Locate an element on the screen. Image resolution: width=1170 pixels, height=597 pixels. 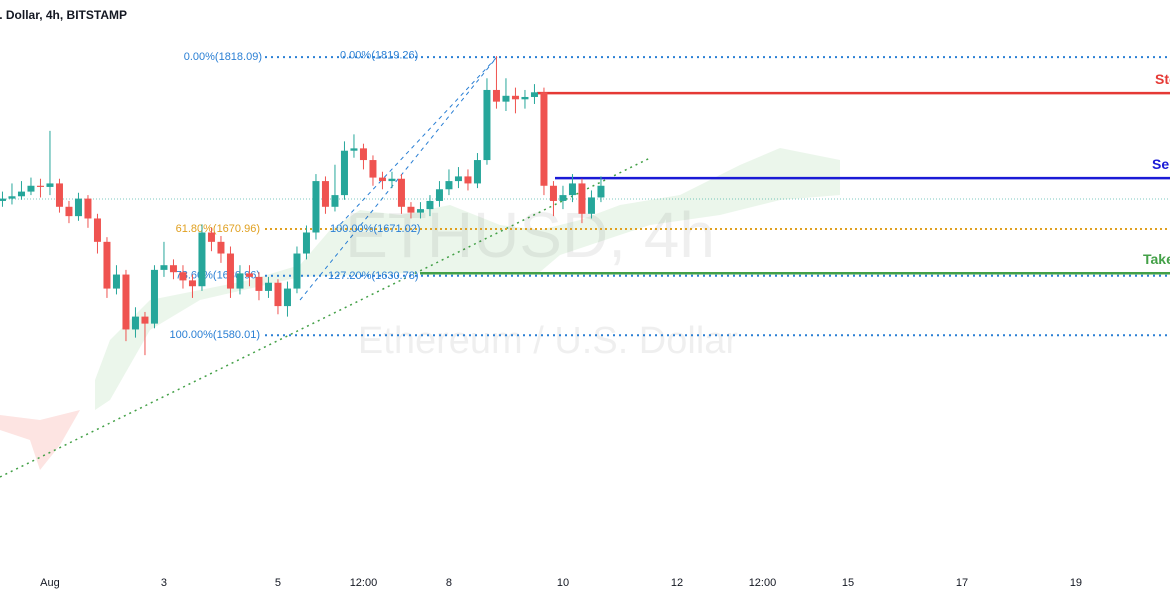
x-tick-label: 10 is located at coordinates (563, 583).